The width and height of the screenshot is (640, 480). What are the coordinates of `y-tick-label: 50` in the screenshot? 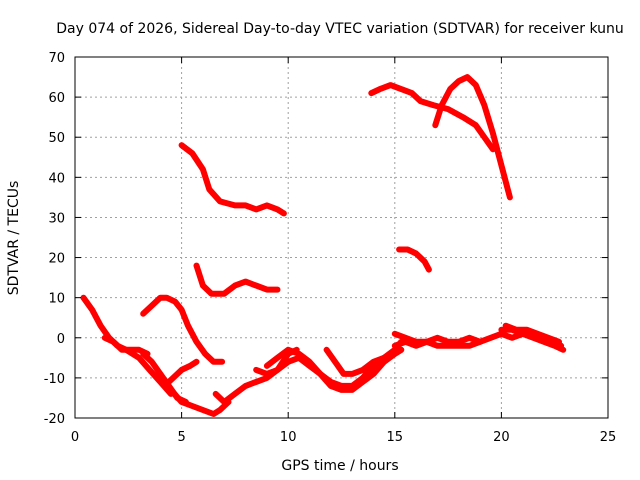 It's located at (56, 138).